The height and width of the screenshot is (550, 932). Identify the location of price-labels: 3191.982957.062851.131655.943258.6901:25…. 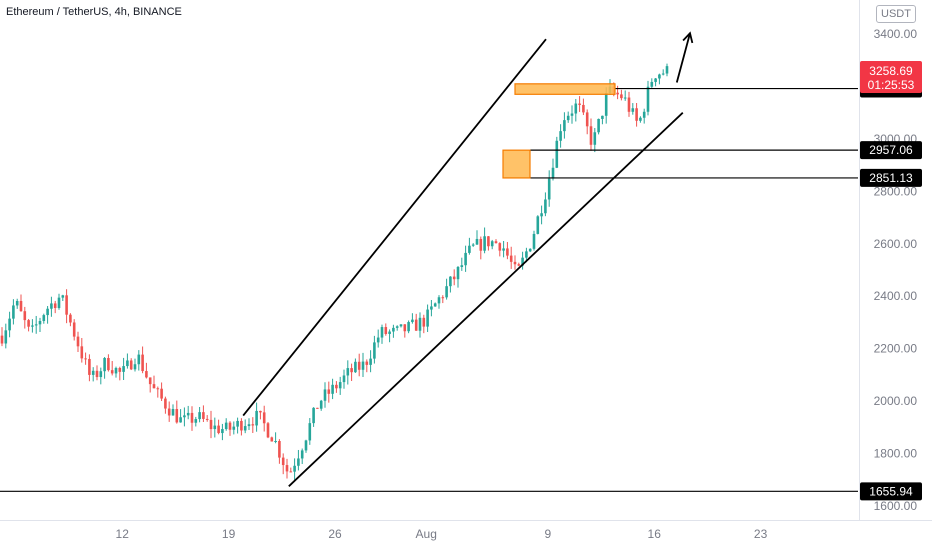
(891, 281).